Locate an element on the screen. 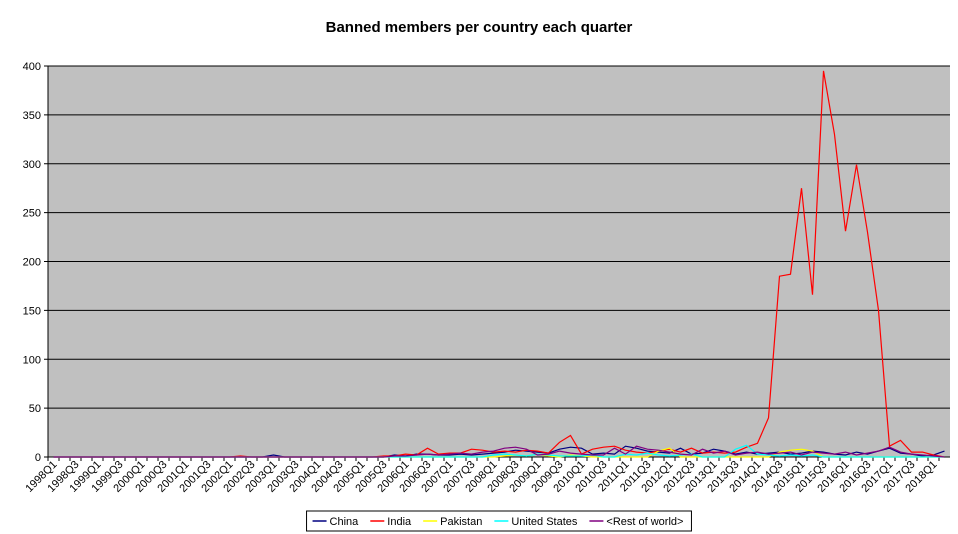 The width and height of the screenshot is (958, 534). legend-label: India is located at coordinates (399, 522).